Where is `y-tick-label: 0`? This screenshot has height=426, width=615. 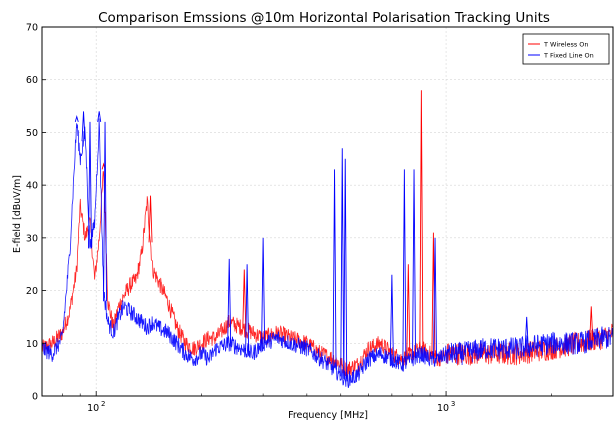
y-tick-label: 0 is located at coordinates (35, 397).